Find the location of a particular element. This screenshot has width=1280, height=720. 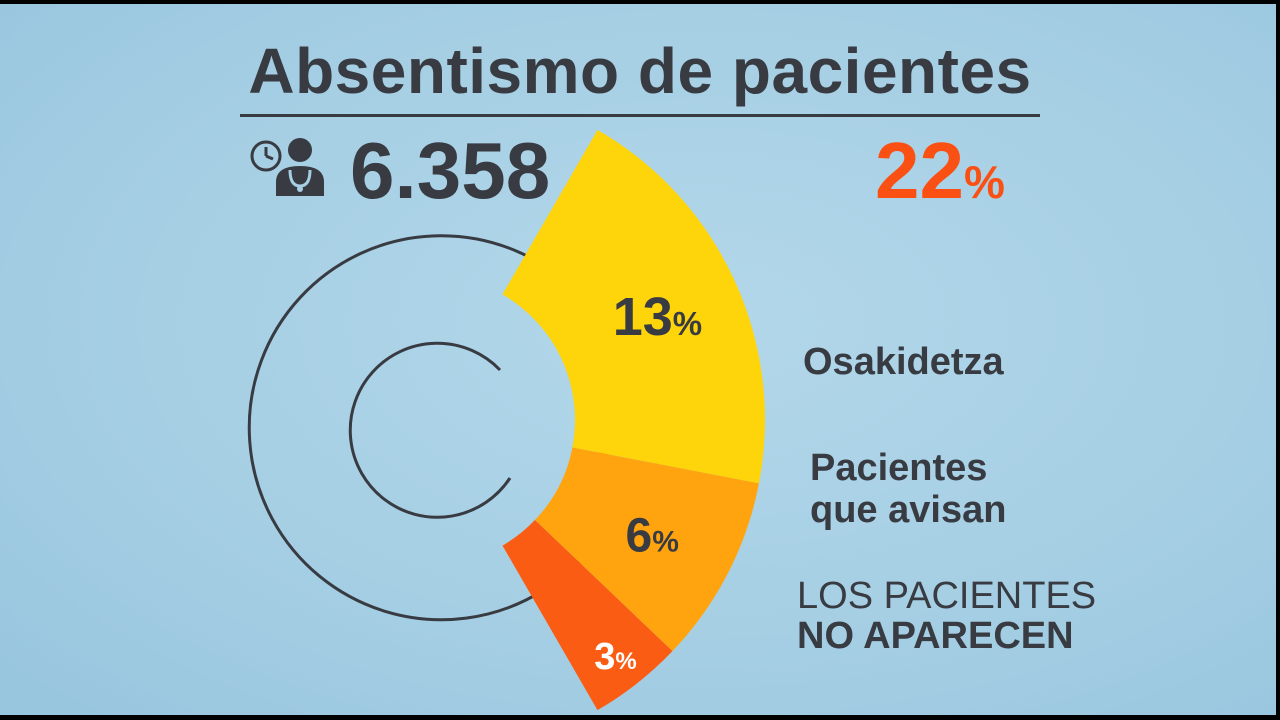

legend-avisan-line2: que avisan is located at coordinates (908, 510).